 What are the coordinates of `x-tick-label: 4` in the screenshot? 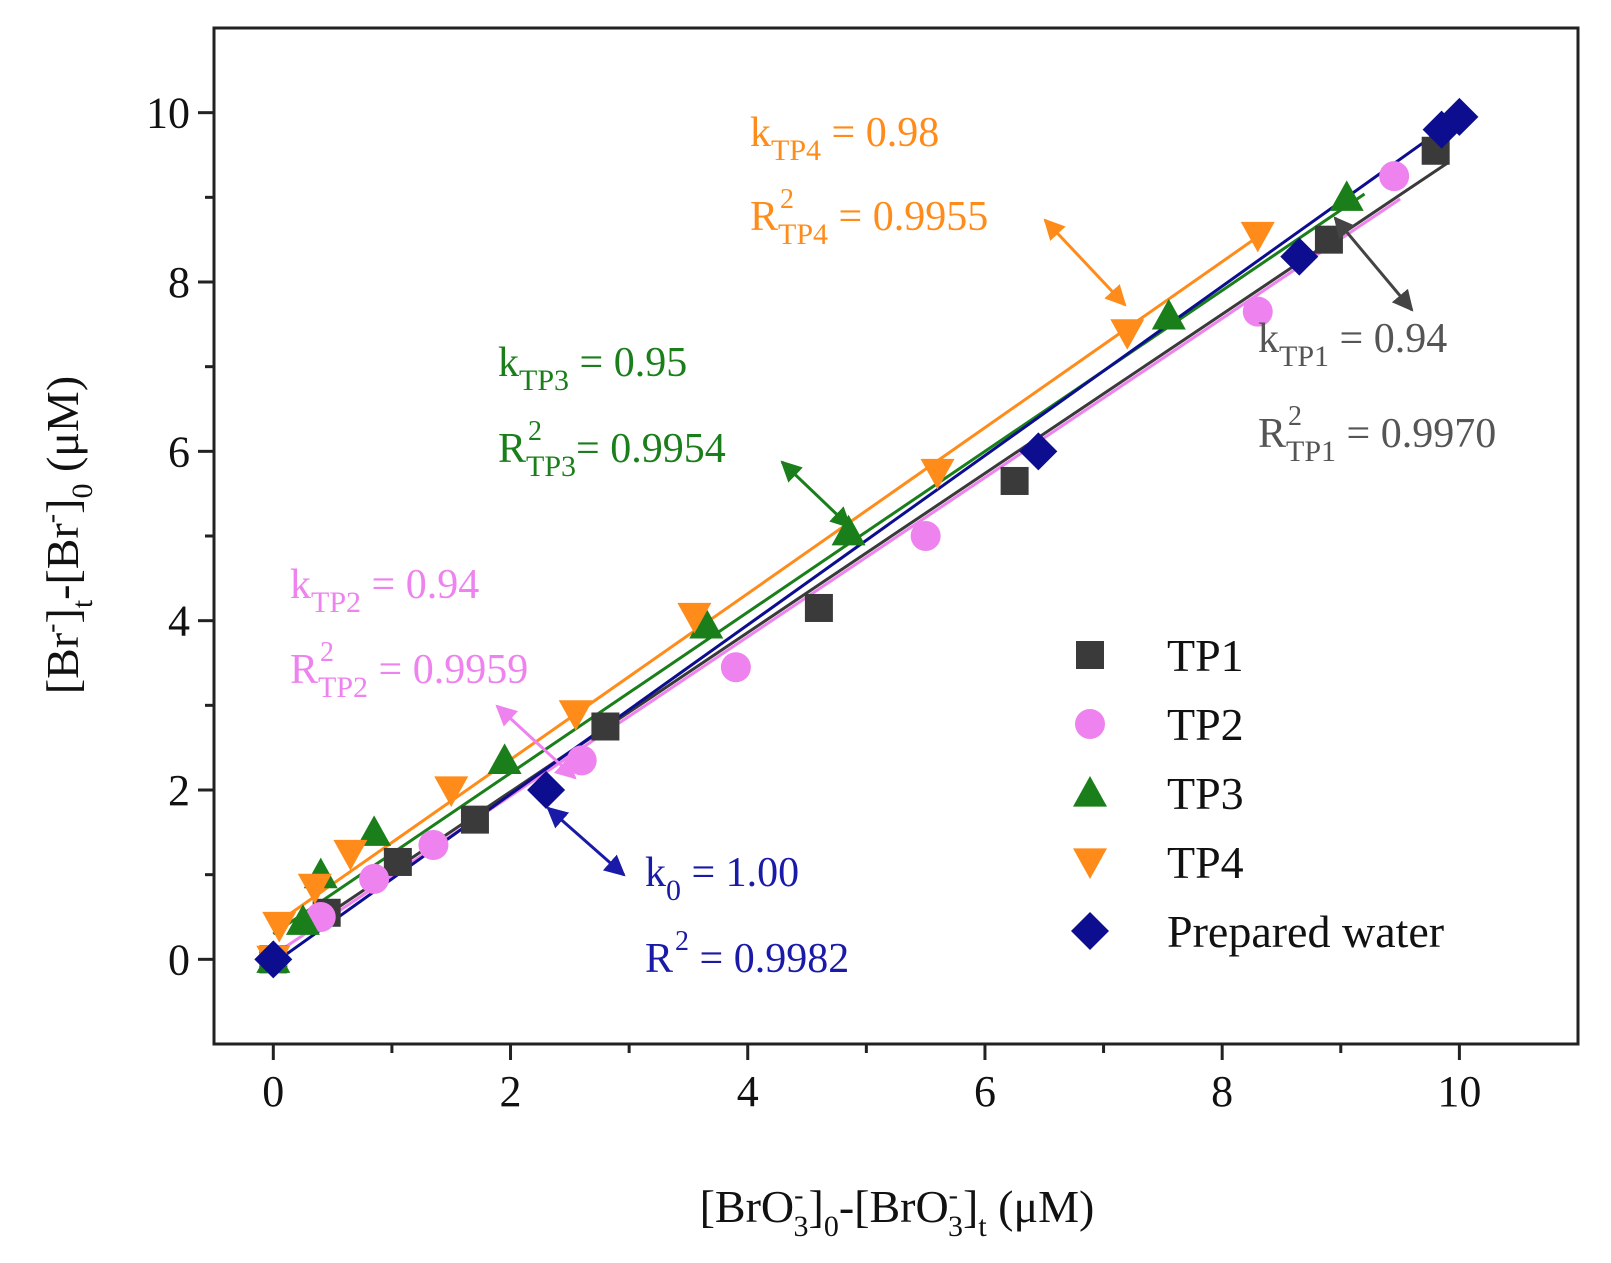 It's located at (748, 1091).